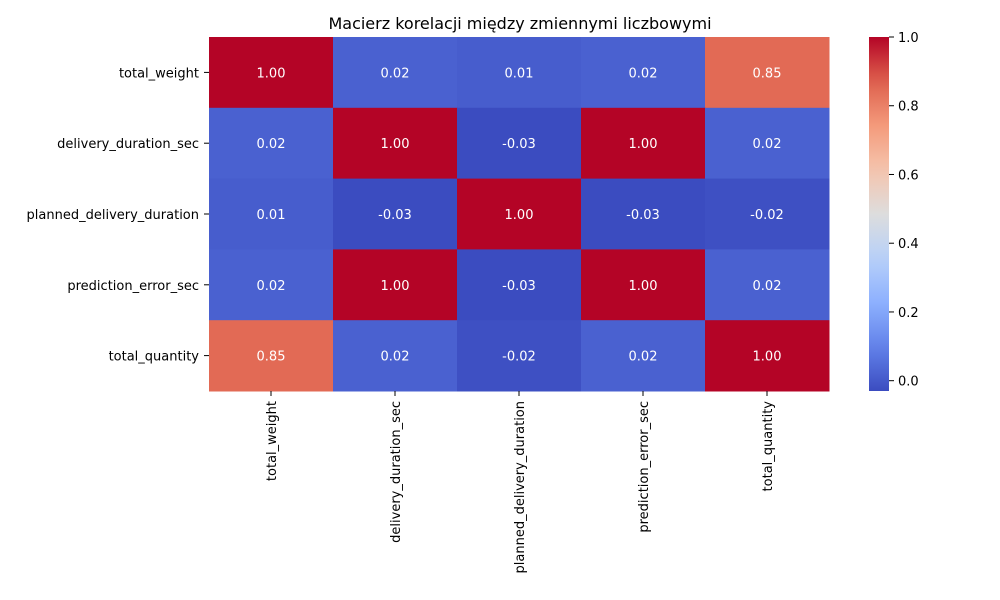 This screenshot has height=600, width=1000. I want to click on colorbar-tick-label: 1.0, so click(908, 38).